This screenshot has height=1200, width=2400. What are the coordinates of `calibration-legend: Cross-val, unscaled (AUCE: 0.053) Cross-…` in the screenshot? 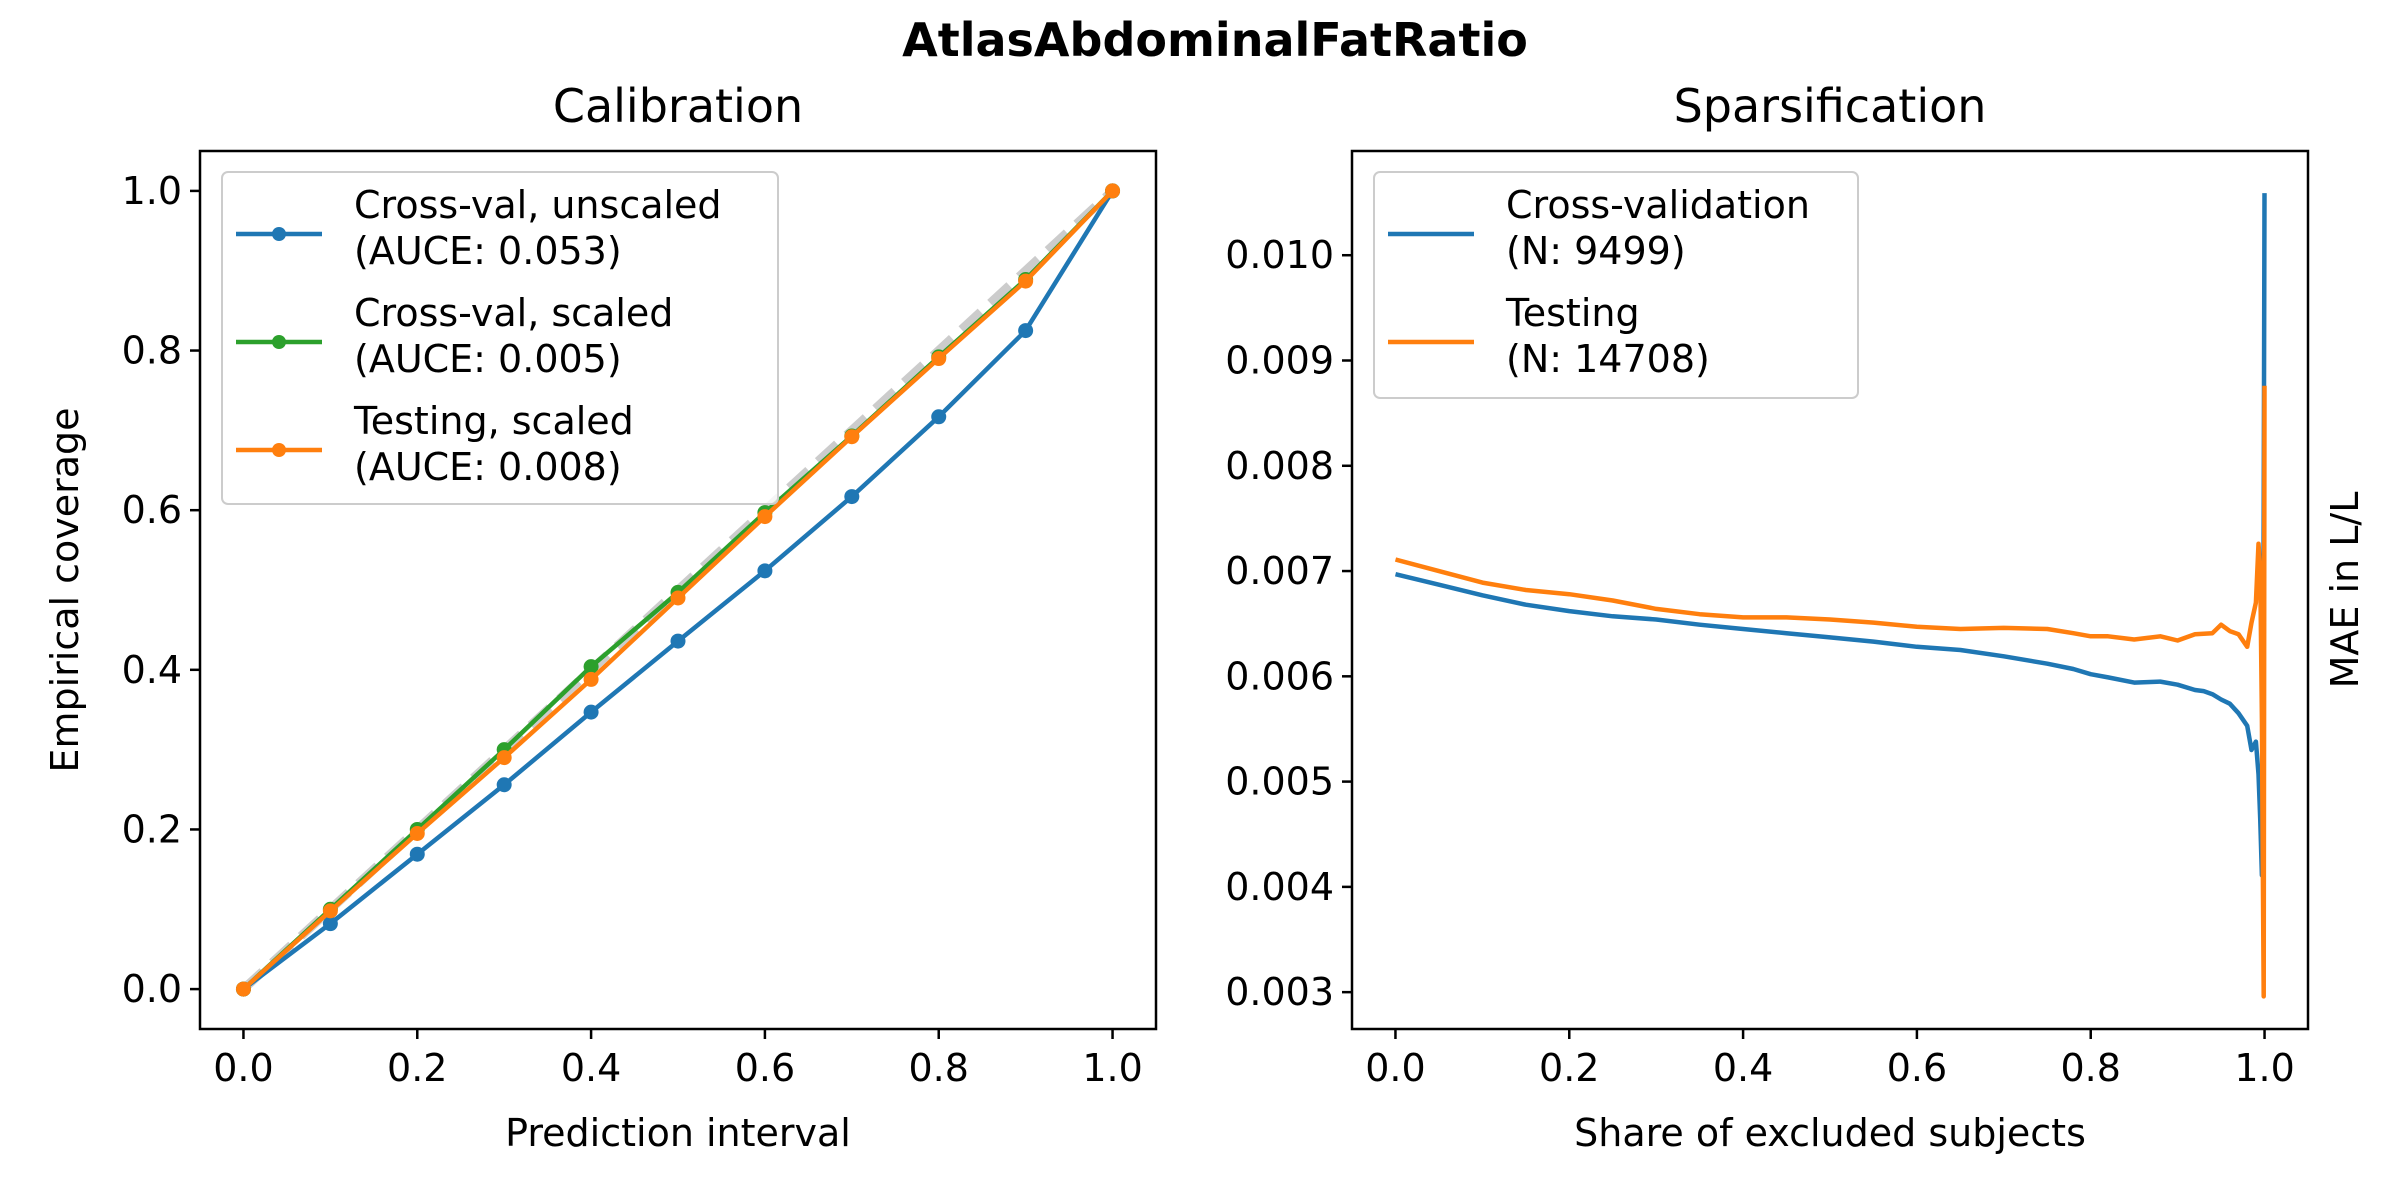 It's located at (500, 338).